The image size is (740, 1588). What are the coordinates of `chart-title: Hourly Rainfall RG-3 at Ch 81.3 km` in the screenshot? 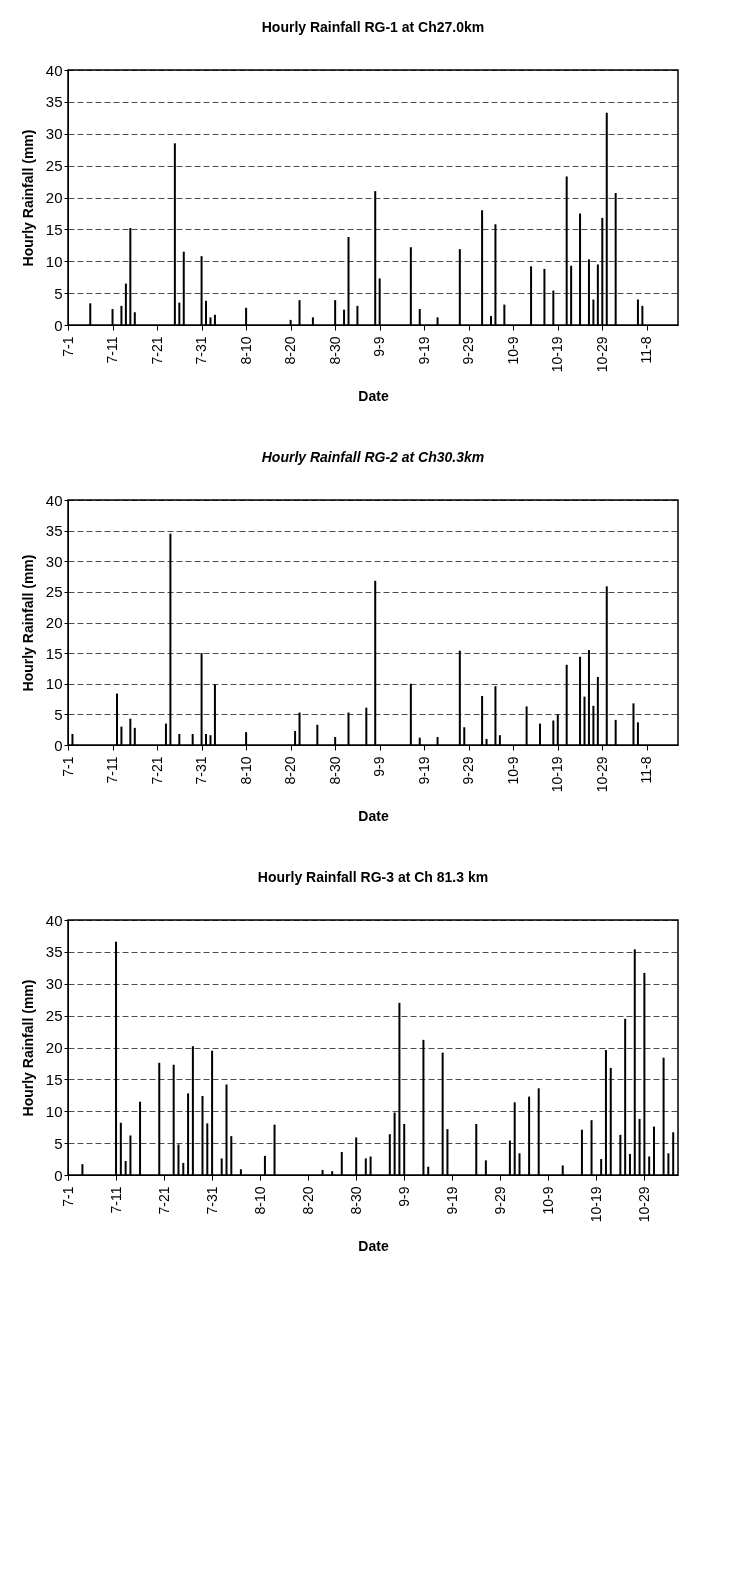 It's located at (373, 877).